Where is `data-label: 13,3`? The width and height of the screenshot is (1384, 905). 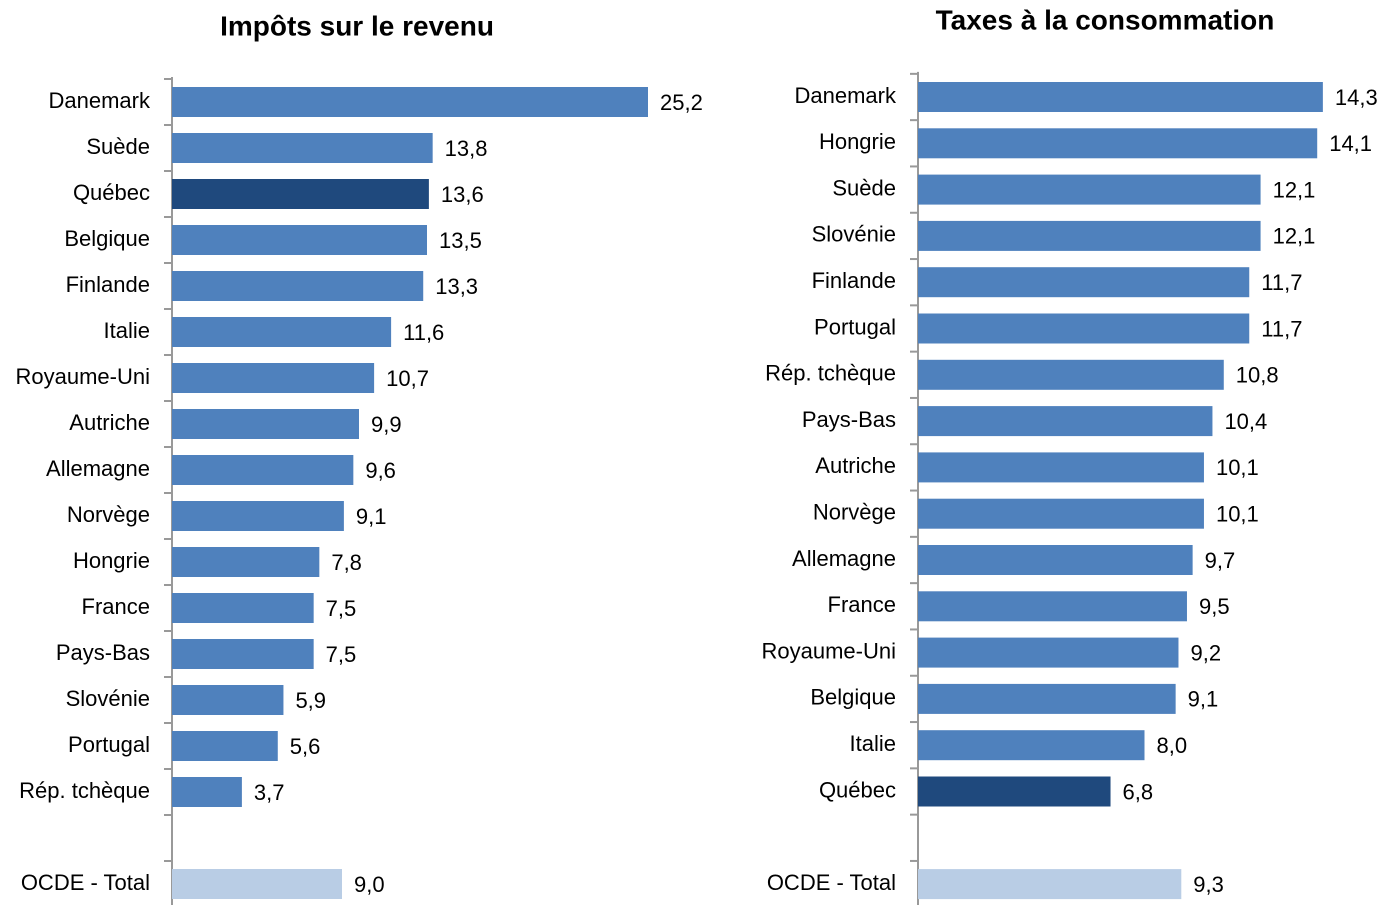 data-label: 13,3 is located at coordinates (456, 286).